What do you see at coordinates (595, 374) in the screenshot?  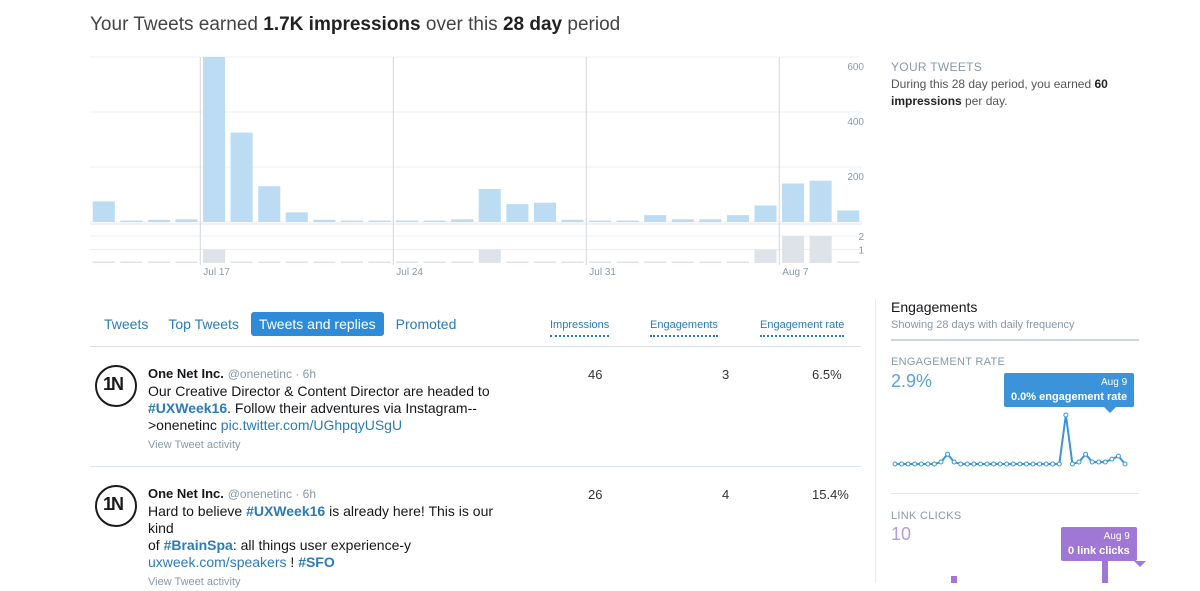 I see `tweet-impressions: 46` at bounding box center [595, 374].